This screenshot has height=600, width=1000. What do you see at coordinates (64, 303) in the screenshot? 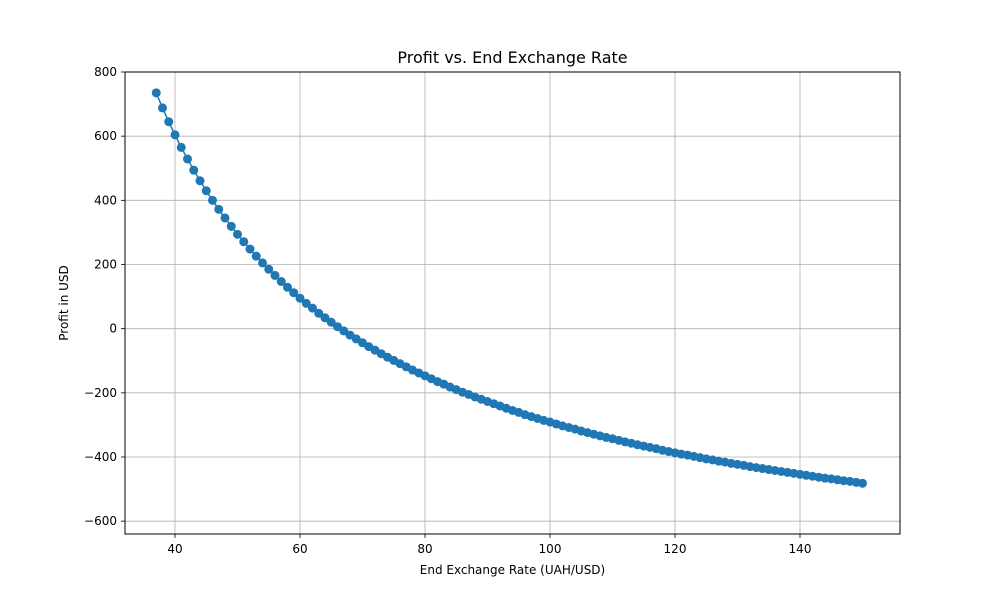
I see `y-axis-label: Profit in USD` at bounding box center [64, 303].